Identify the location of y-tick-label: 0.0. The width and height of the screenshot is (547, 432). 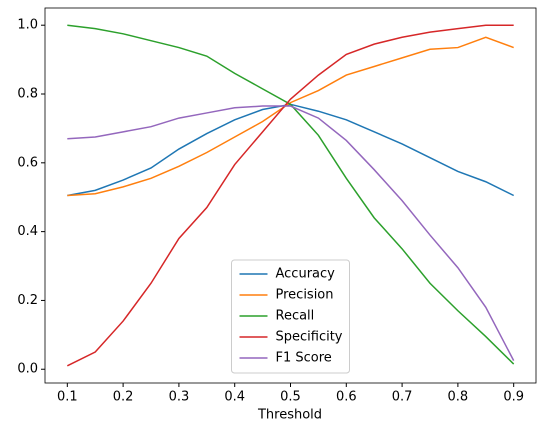
(27, 369).